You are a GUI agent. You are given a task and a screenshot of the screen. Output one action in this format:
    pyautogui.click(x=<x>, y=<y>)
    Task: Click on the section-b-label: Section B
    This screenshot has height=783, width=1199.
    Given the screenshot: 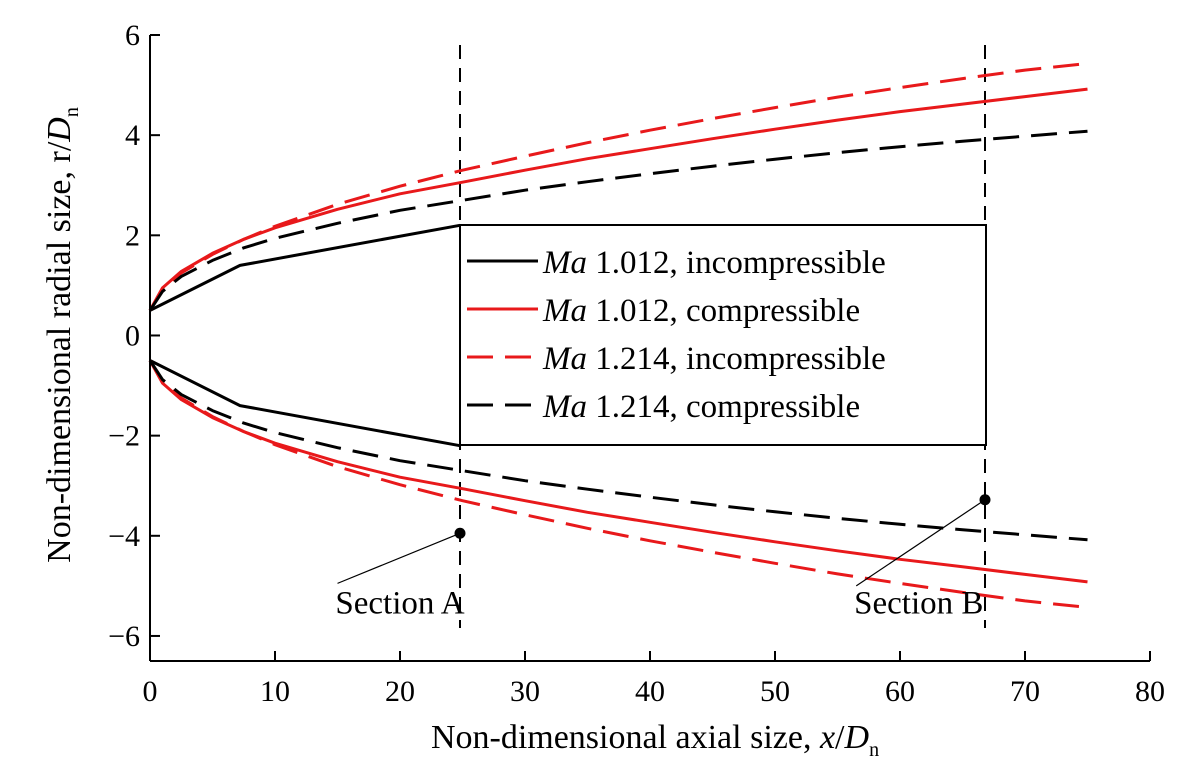 What is the action you would take?
    pyautogui.click(x=918, y=603)
    